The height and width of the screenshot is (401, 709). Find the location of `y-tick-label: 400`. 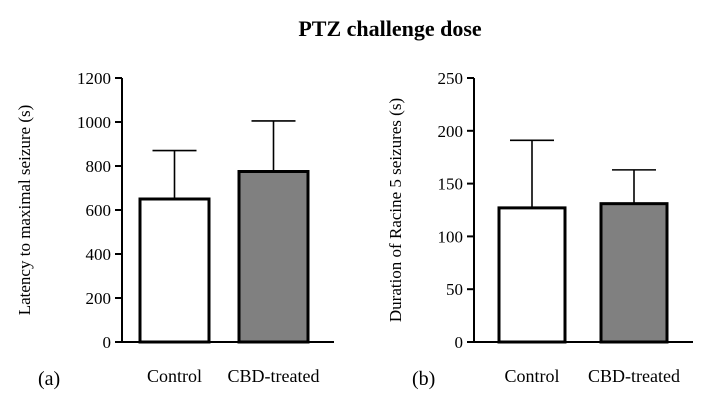

y-tick-label: 400 is located at coordinates (99, 254).